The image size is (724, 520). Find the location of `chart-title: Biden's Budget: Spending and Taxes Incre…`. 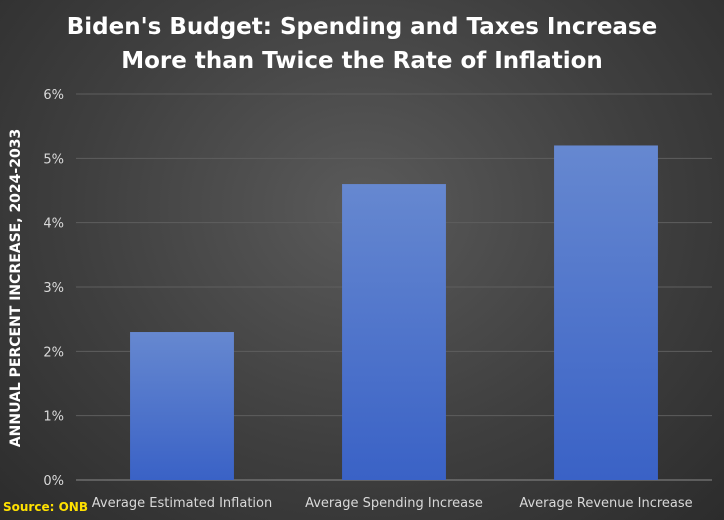

chart-title: Biden's Budget: Spending and Taxes Incre… is located at coordinates (362, 44).